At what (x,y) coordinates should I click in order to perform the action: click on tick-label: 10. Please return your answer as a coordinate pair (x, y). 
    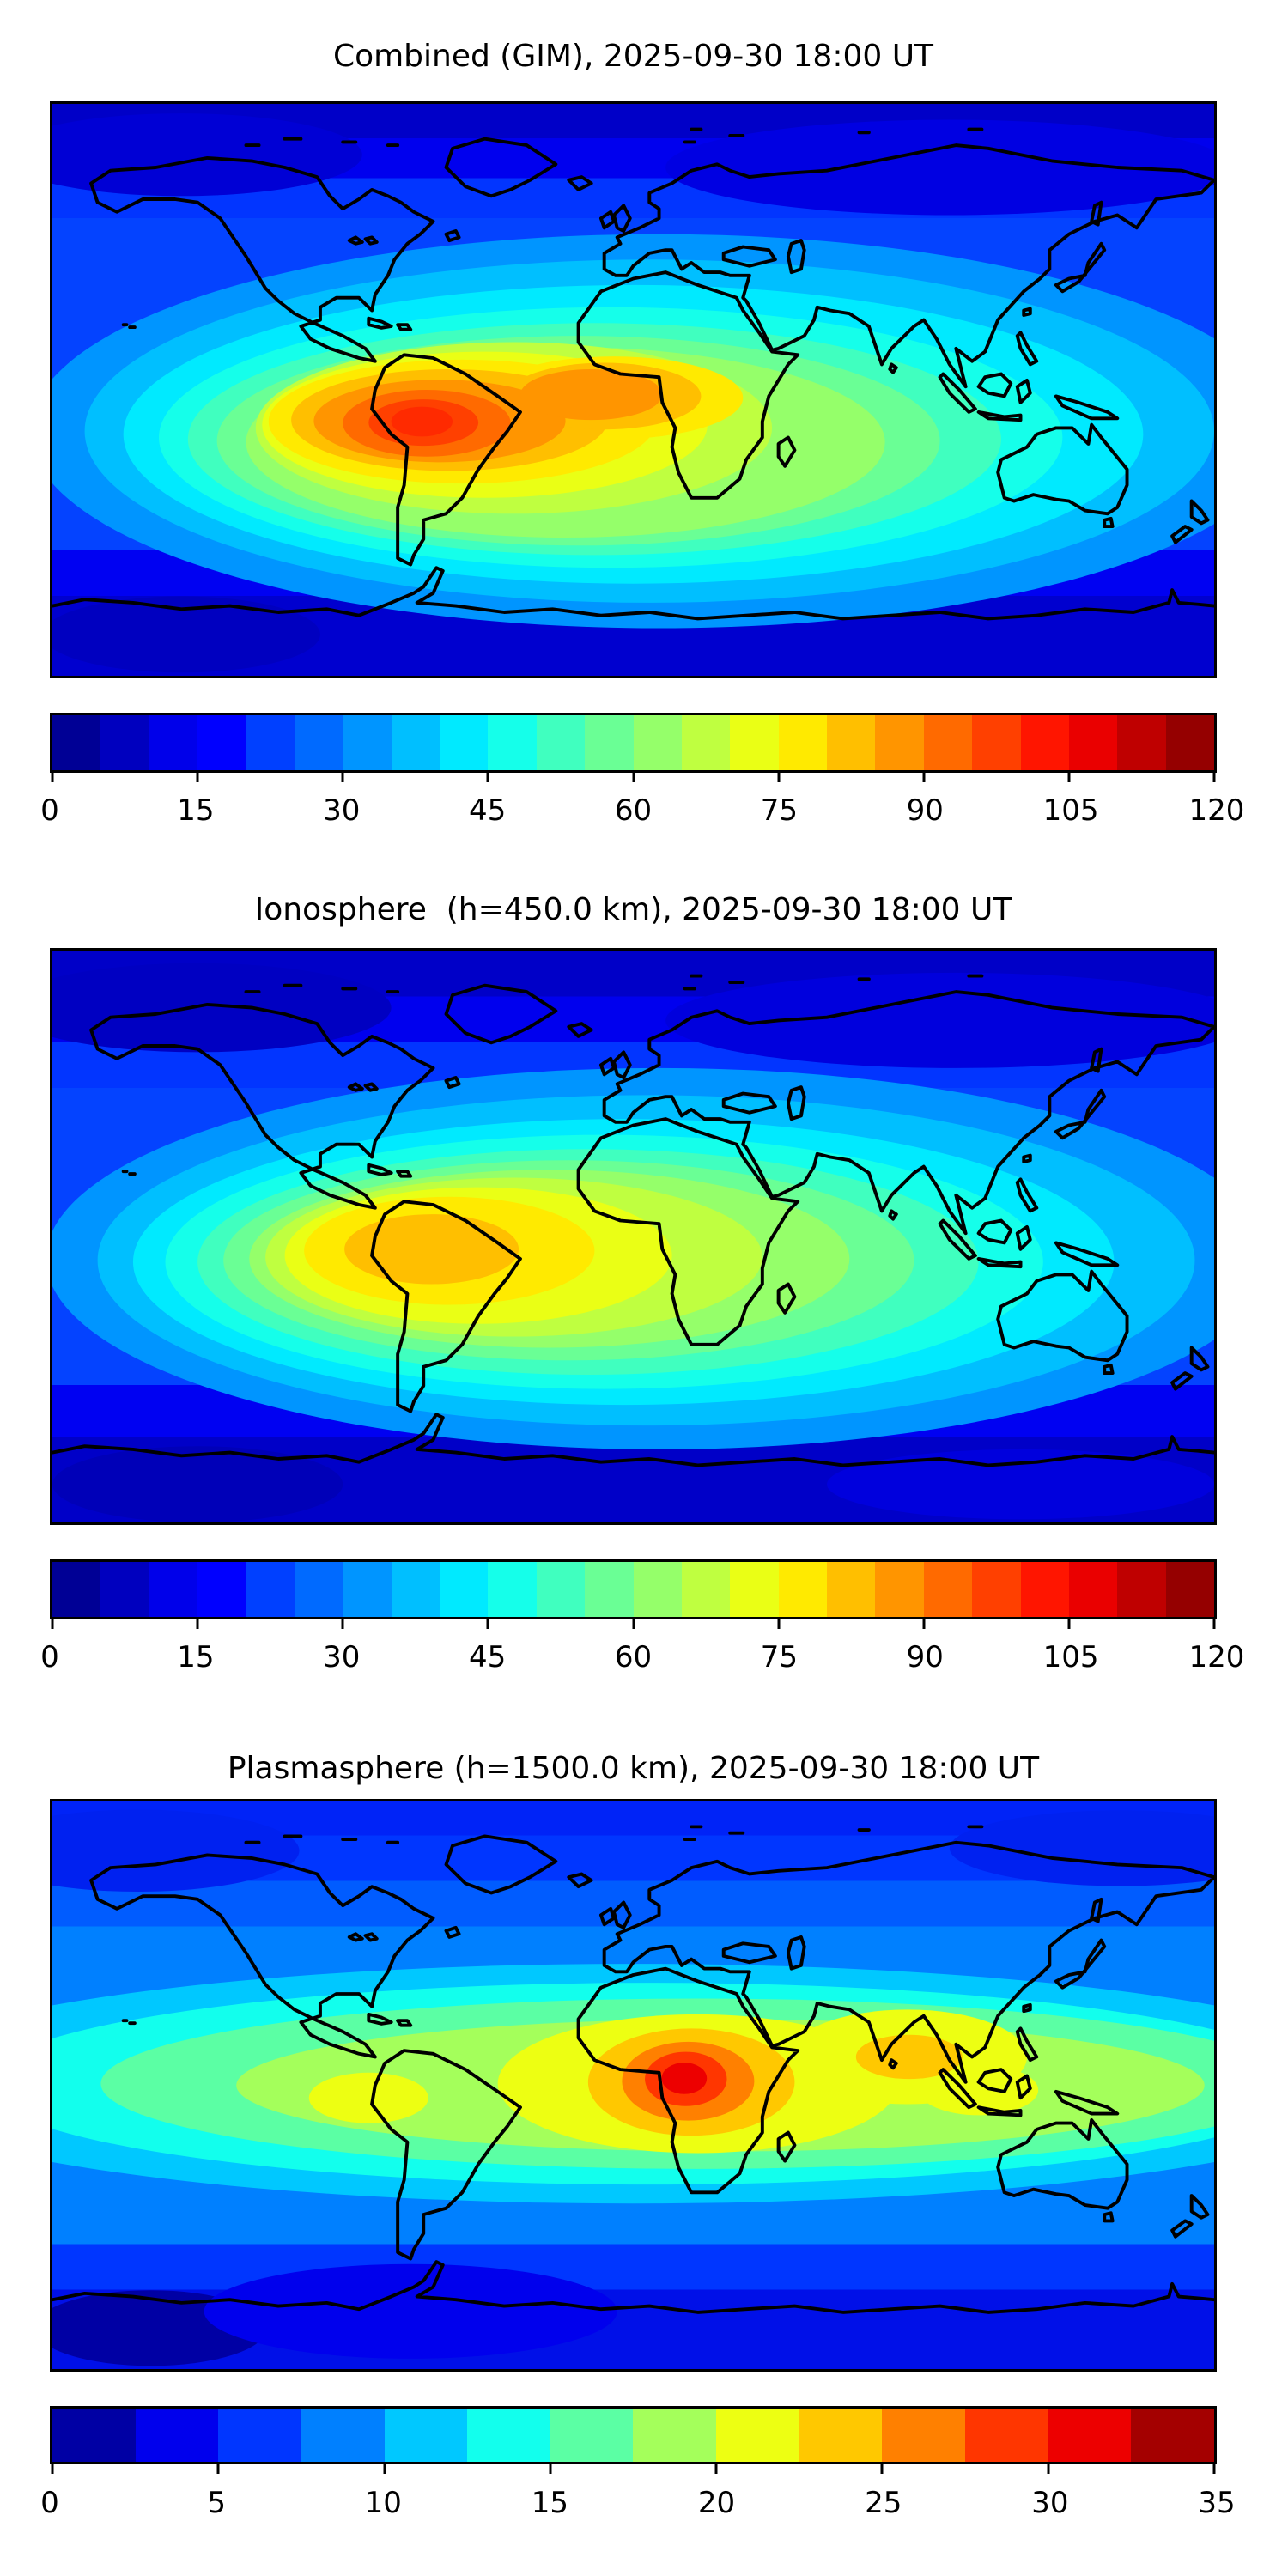
    Looking at the image, I should click on (383, 2503).